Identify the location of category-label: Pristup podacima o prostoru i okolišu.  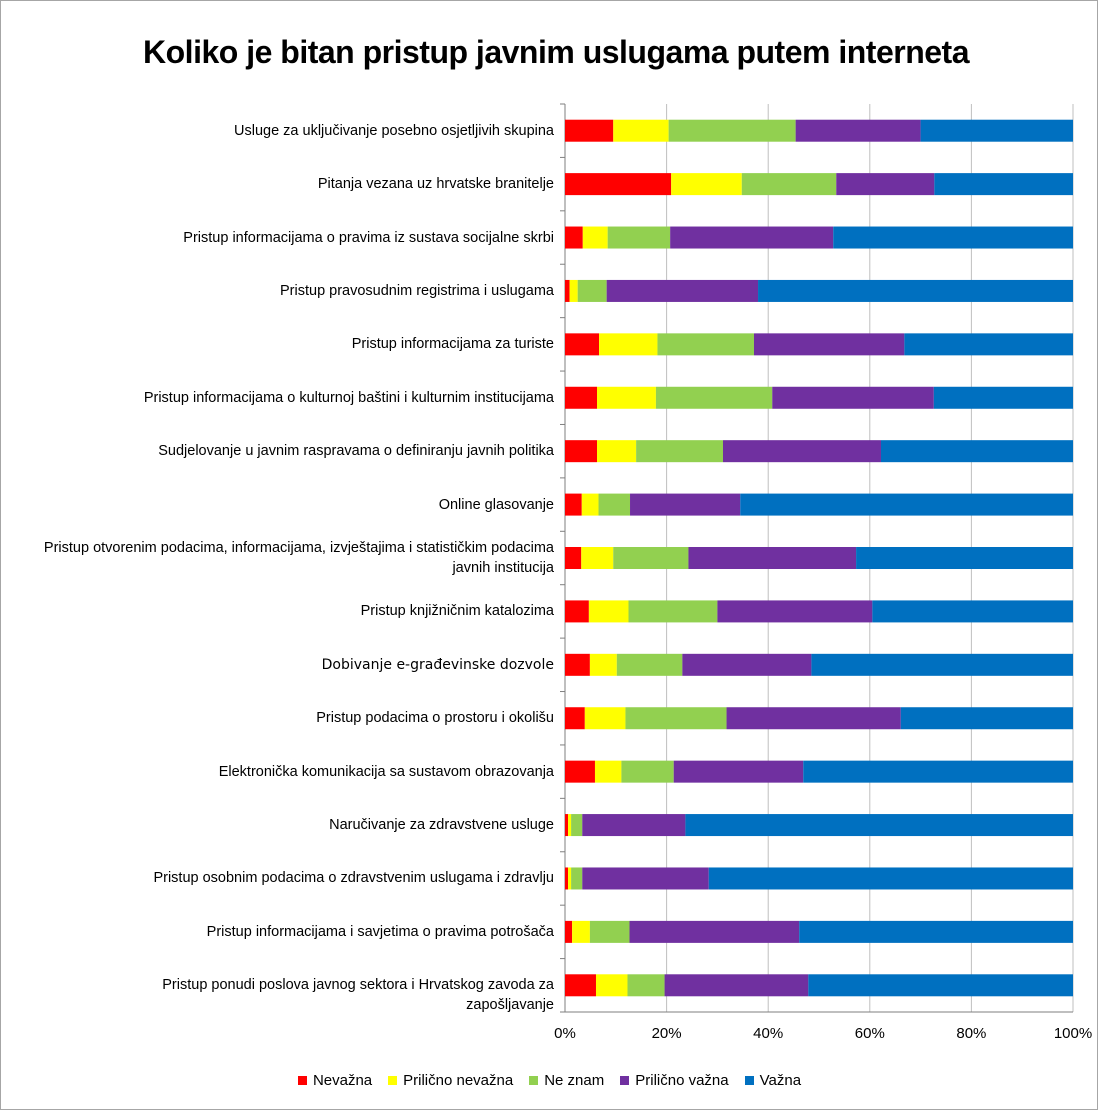
(435, 718).